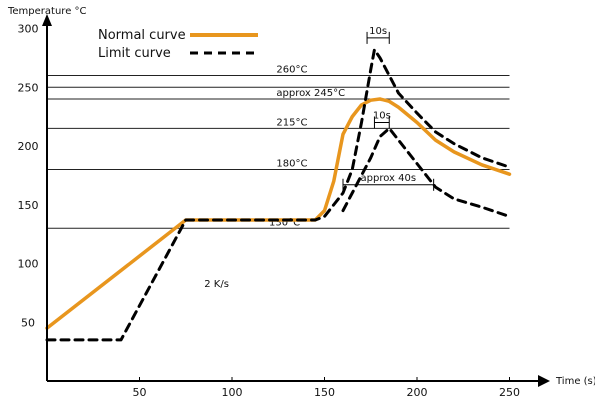 The image size is (595, 403). Describe the element at coordinates (232, 392) in the screenshot. I see `x-tick-label: 100` at that location.